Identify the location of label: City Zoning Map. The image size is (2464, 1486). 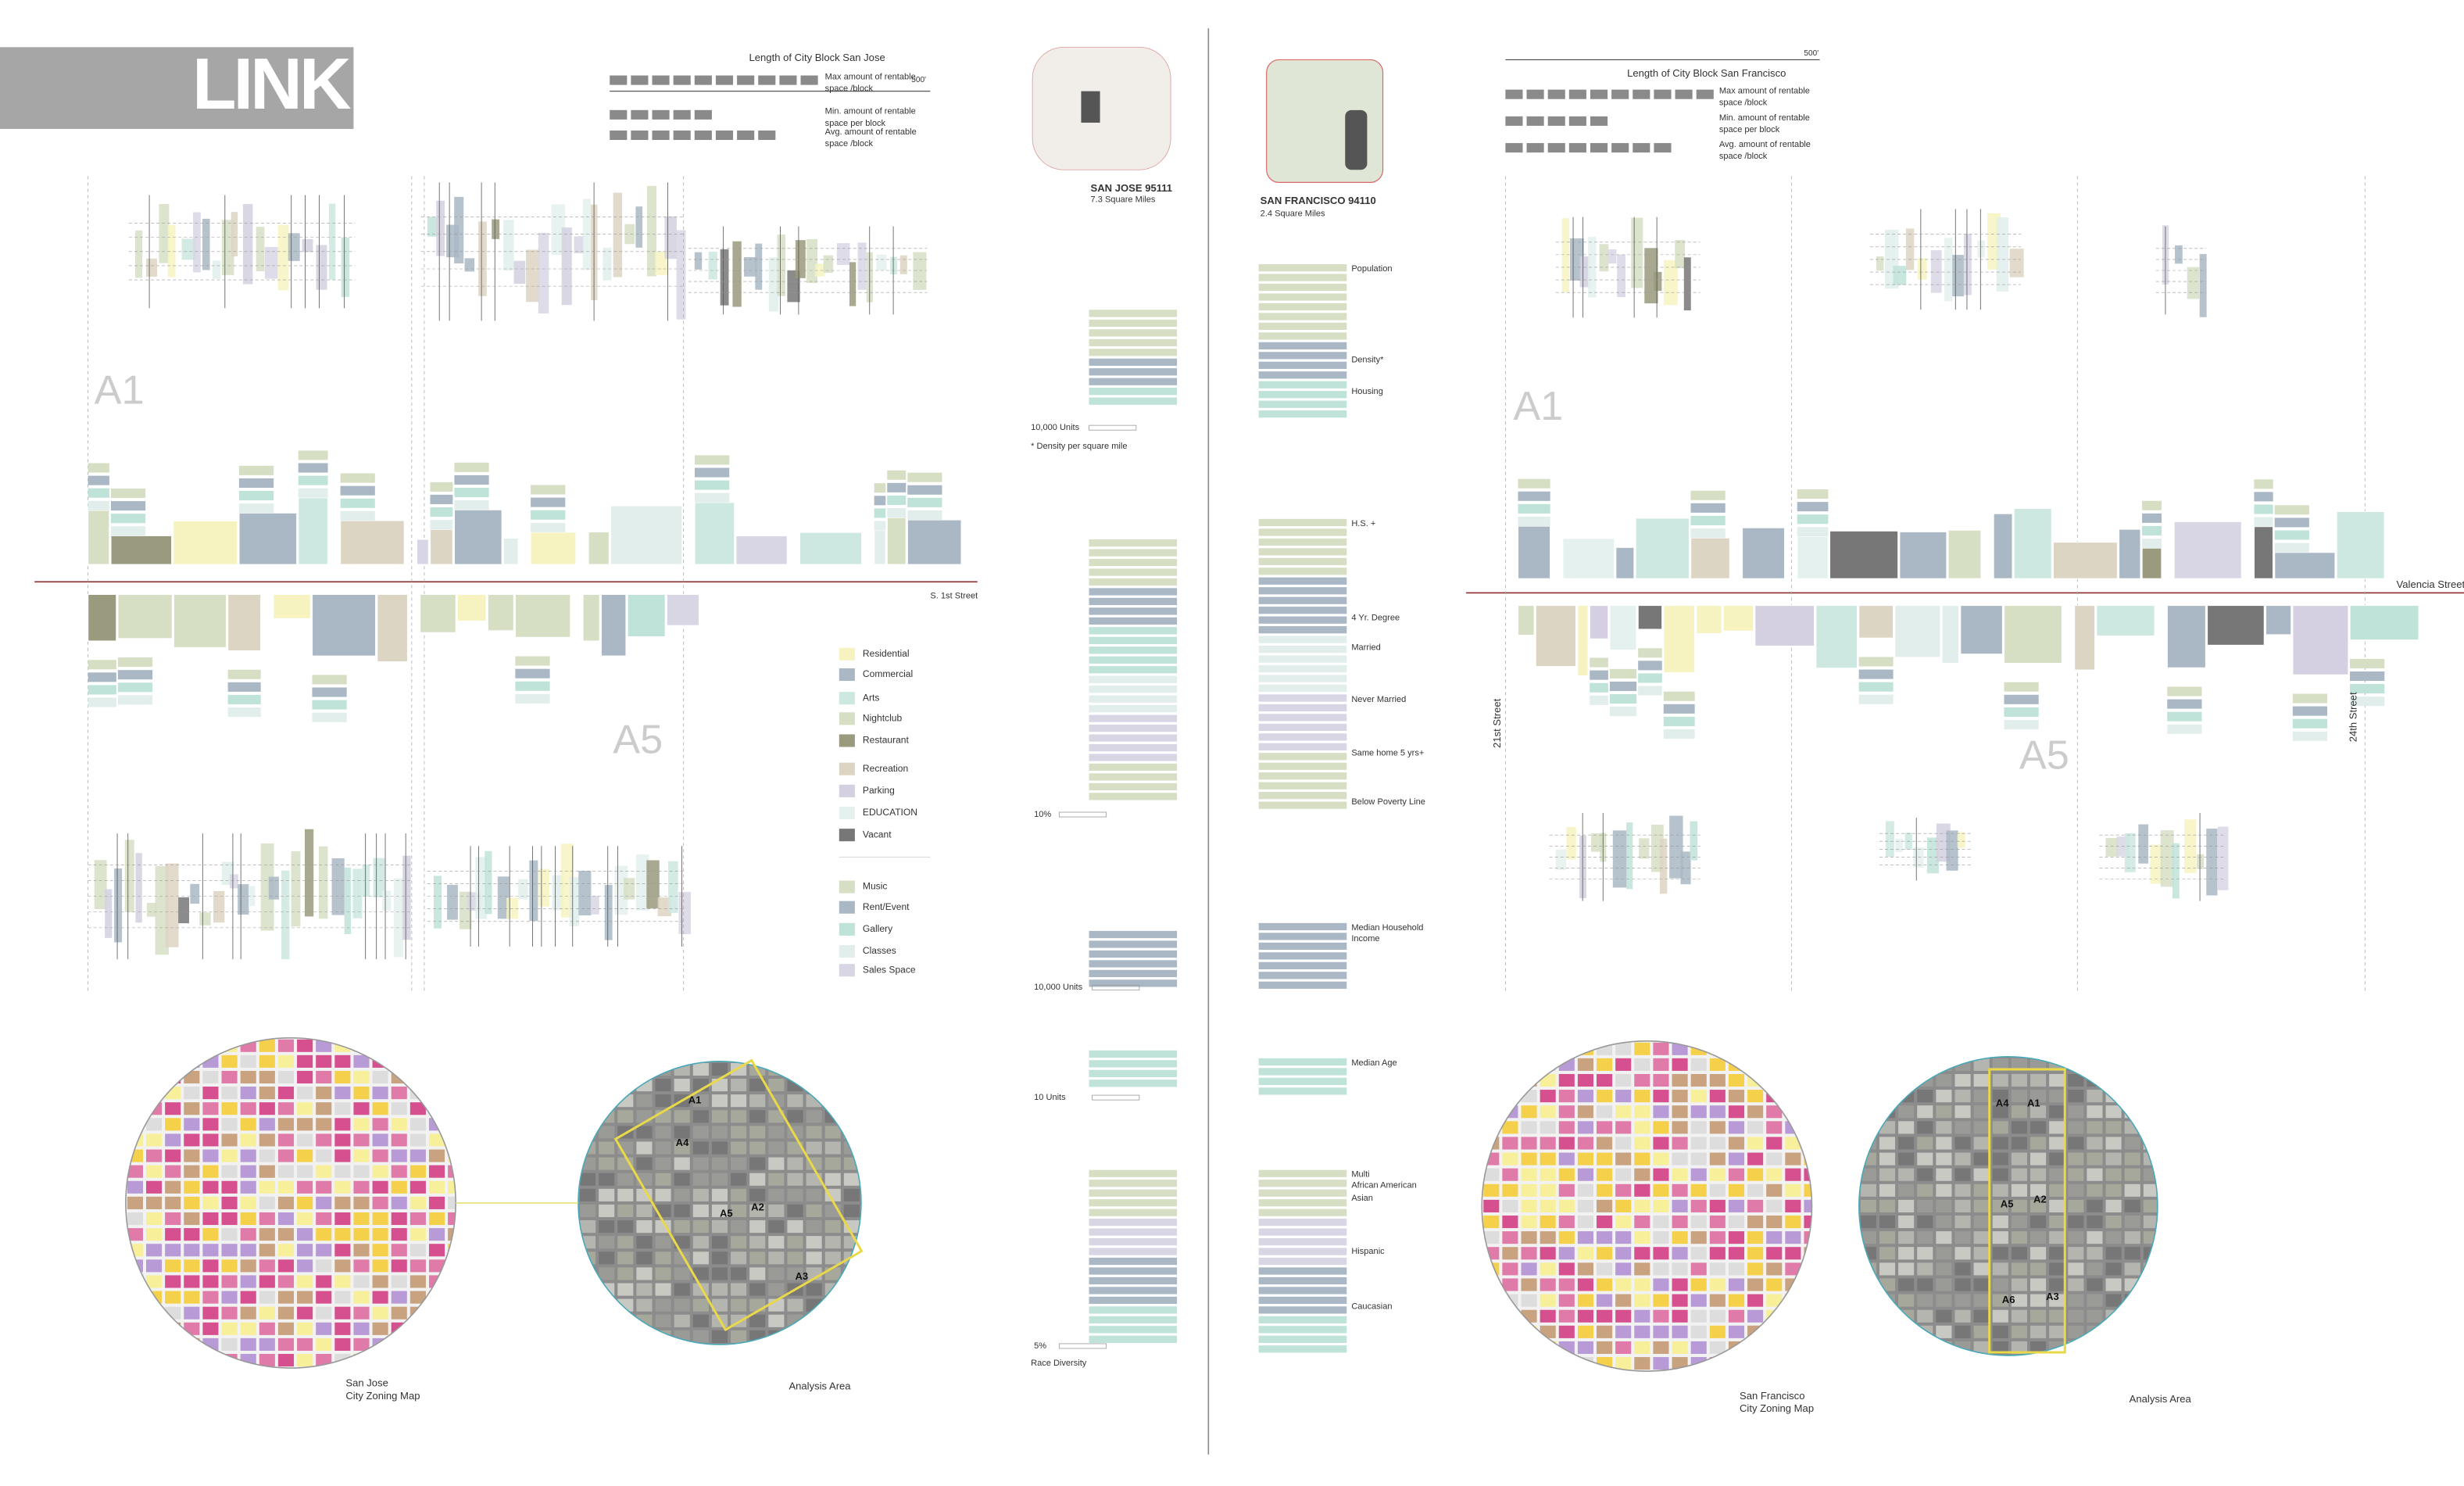
(382, 1396).